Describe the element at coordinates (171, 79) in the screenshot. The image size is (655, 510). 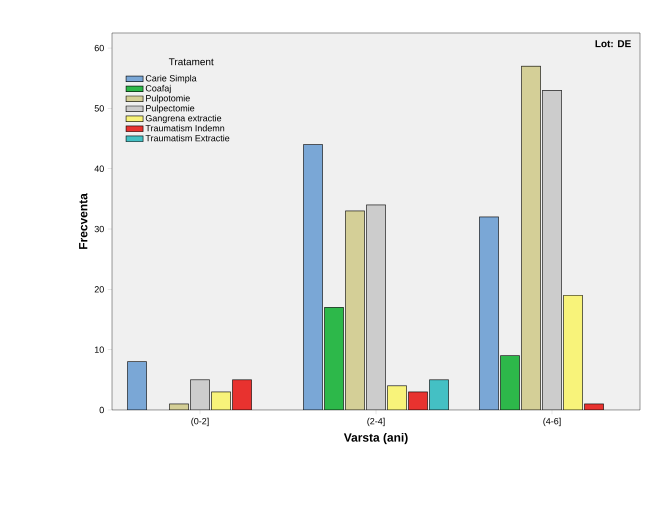
I see `legend-label: Carie Simpla` at that location.